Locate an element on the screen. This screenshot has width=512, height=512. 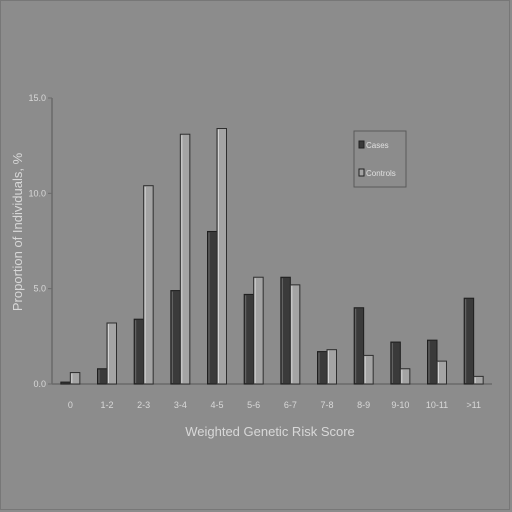
y-axis-label: Proportion of Individuals, % is located at coordinates (17, 231).